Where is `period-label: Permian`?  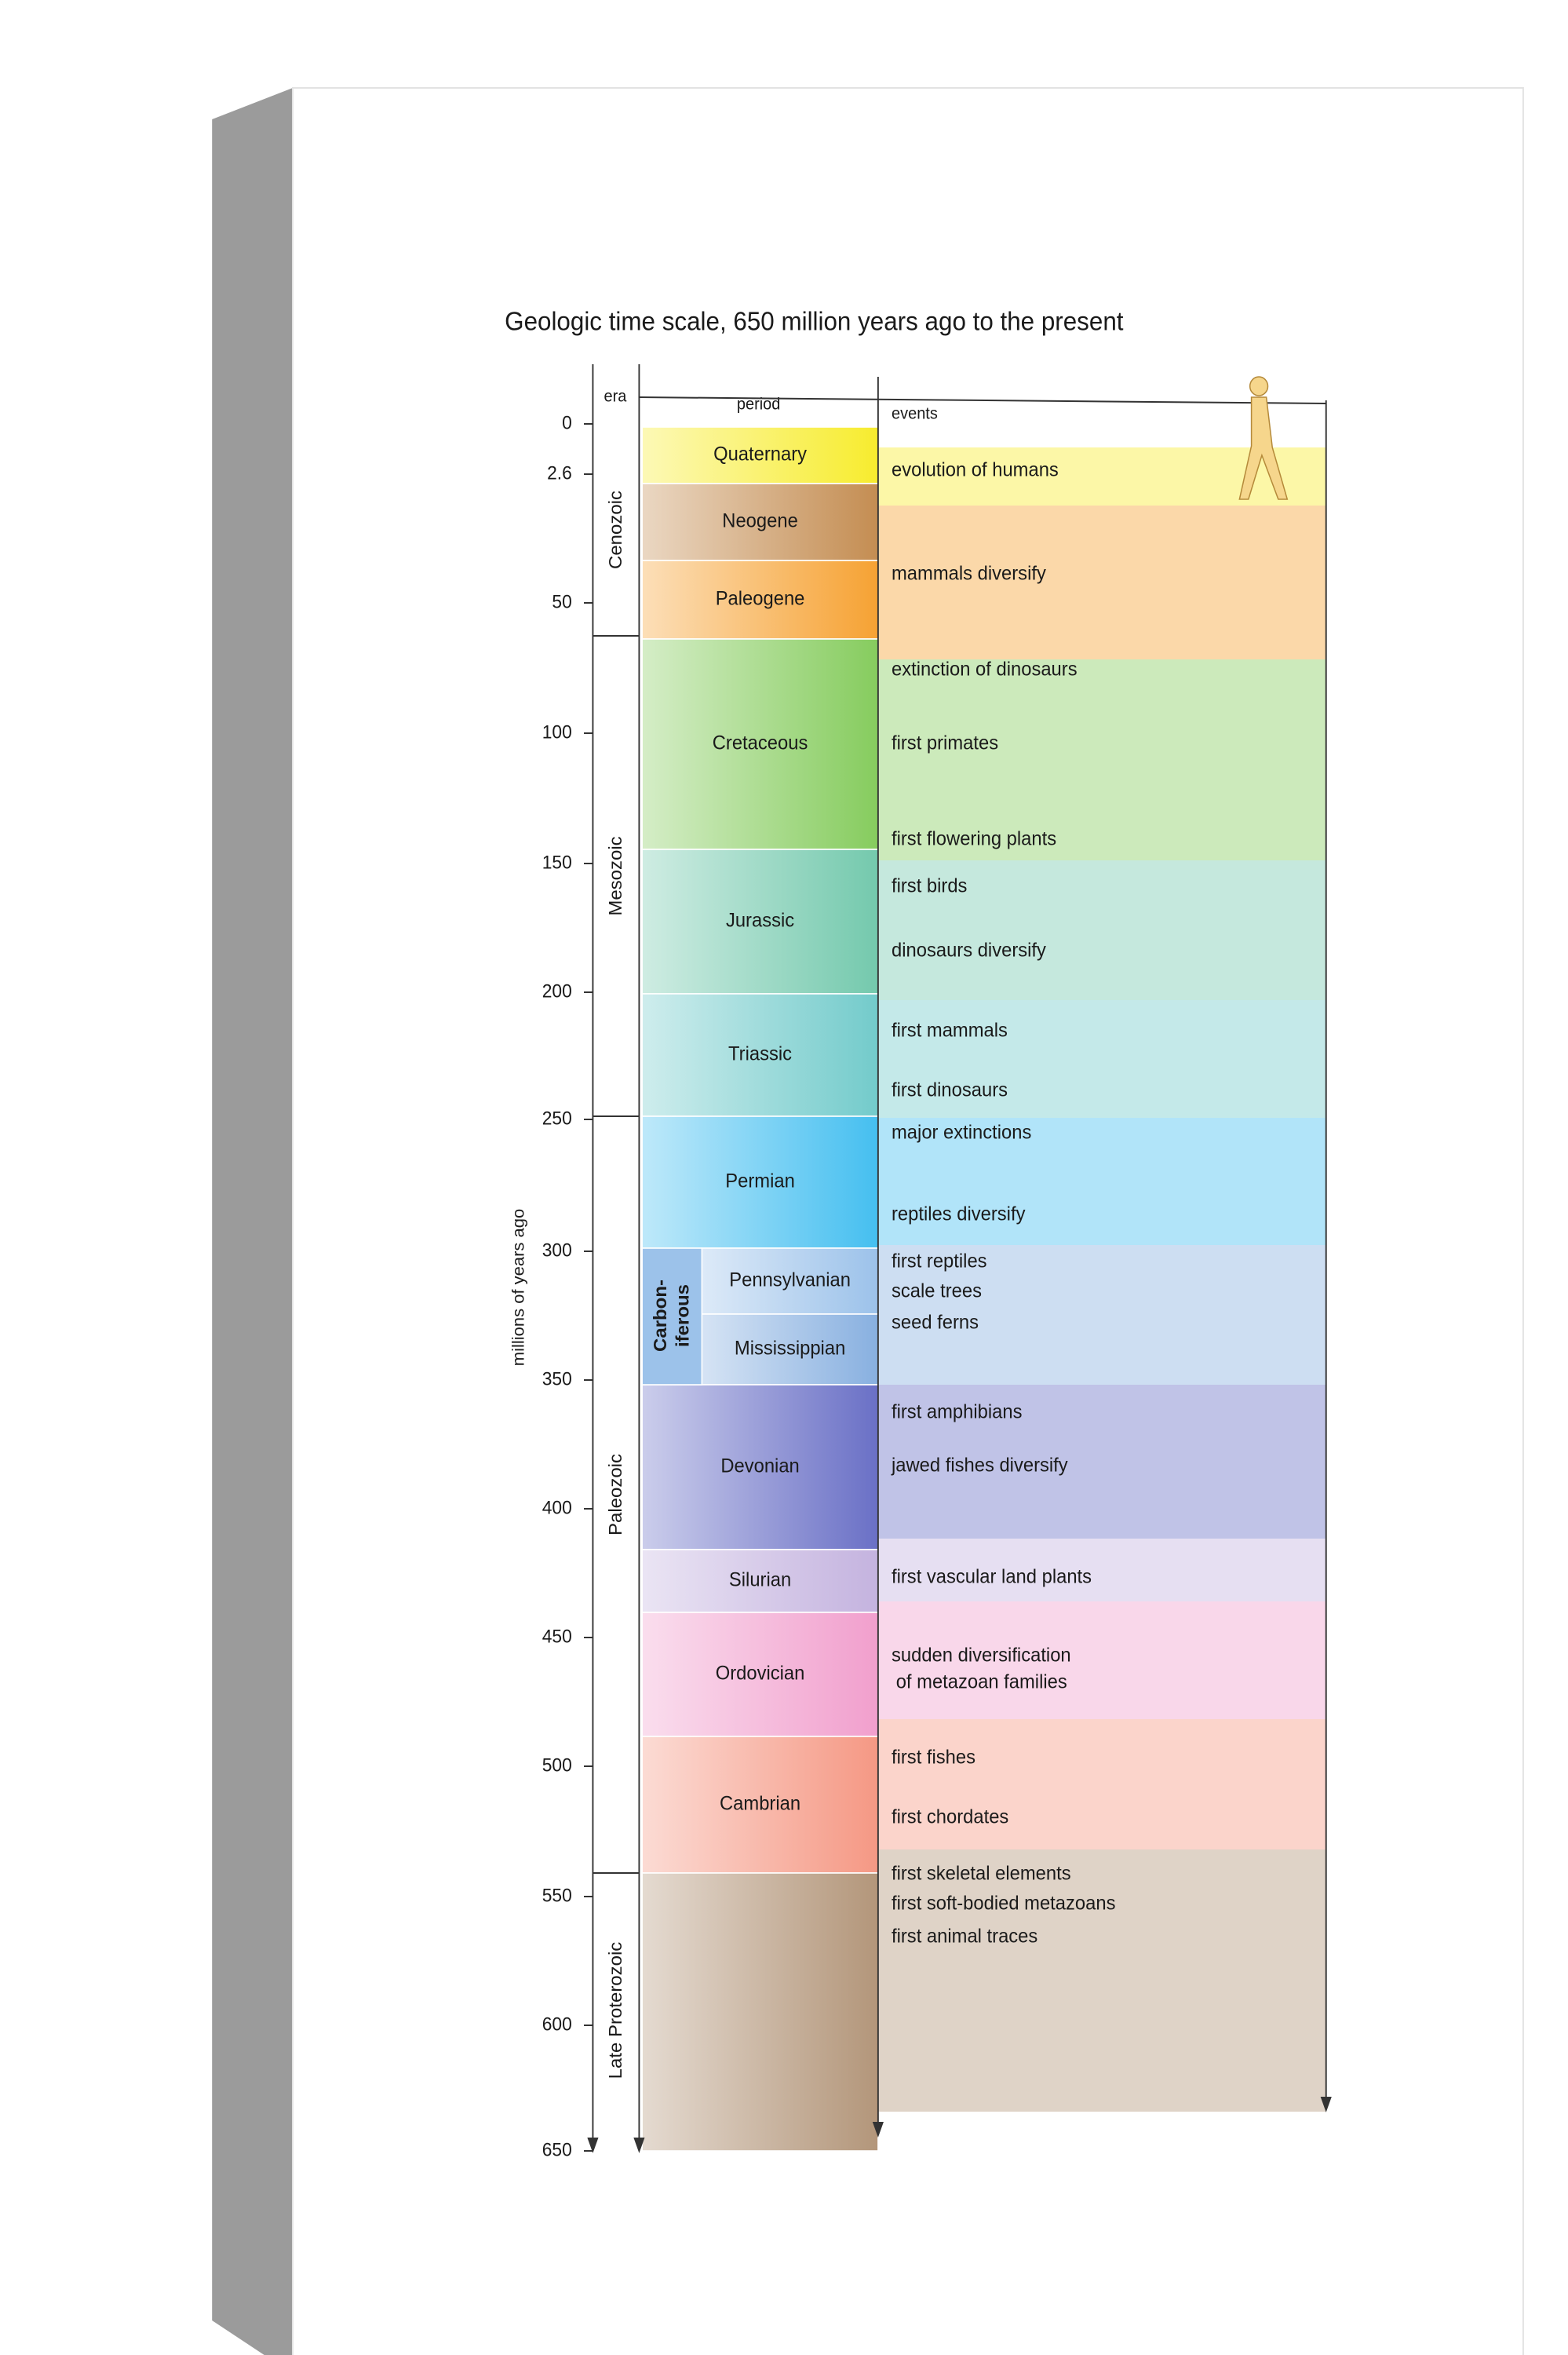
period-label: Permian is located at coordinates (760, 1181).